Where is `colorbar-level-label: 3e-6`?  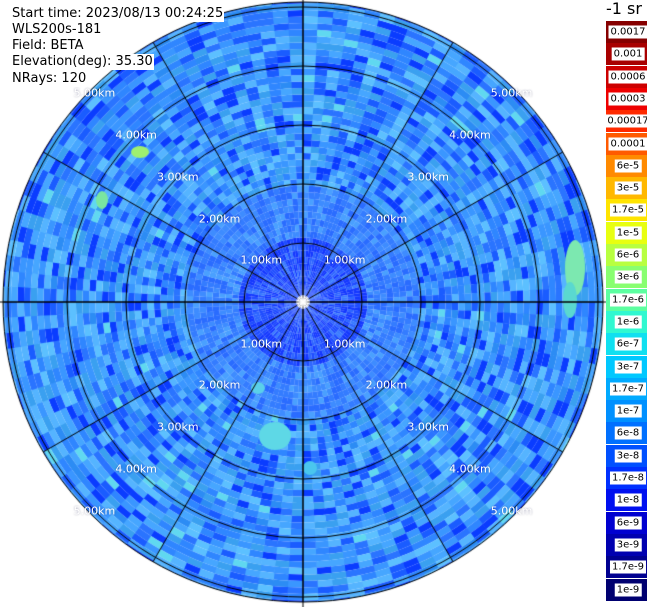 colorbar-level-label: 3e-6 is located at coordinates (628, 277).